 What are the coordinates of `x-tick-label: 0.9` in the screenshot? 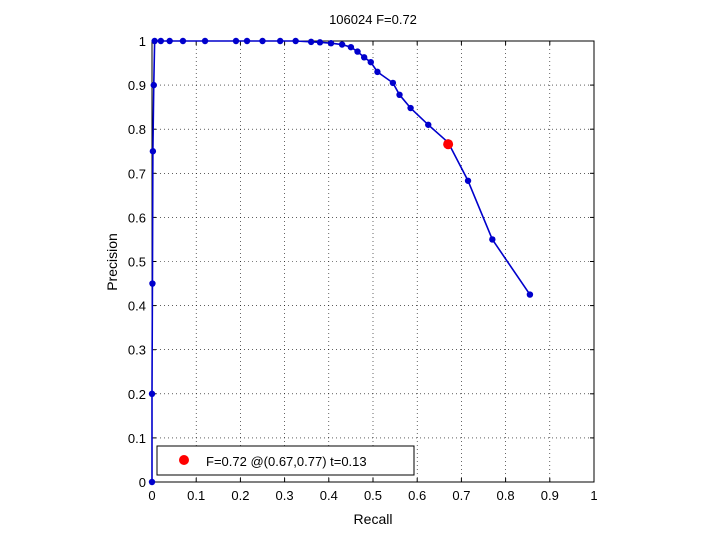 It's located at (550, 495).